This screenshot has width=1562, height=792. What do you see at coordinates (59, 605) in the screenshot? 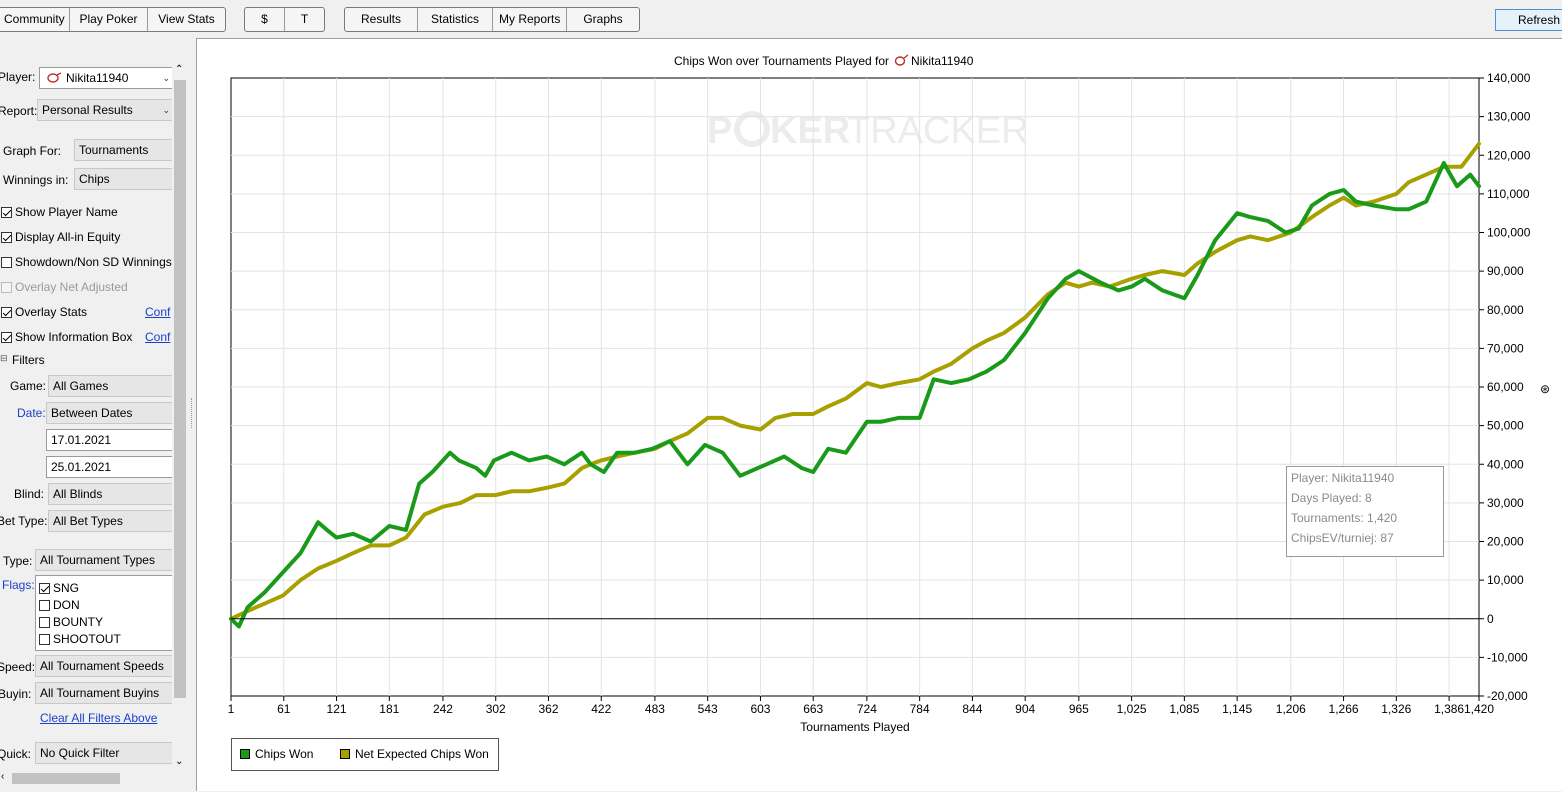
I see `flag-don-checkbox: DON` at bounding box center [59, 605].